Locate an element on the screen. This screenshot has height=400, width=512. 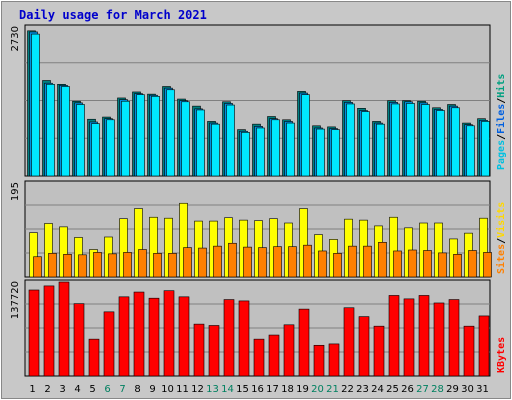
x-tick-label: 6 is located at coordinates (107, 389).